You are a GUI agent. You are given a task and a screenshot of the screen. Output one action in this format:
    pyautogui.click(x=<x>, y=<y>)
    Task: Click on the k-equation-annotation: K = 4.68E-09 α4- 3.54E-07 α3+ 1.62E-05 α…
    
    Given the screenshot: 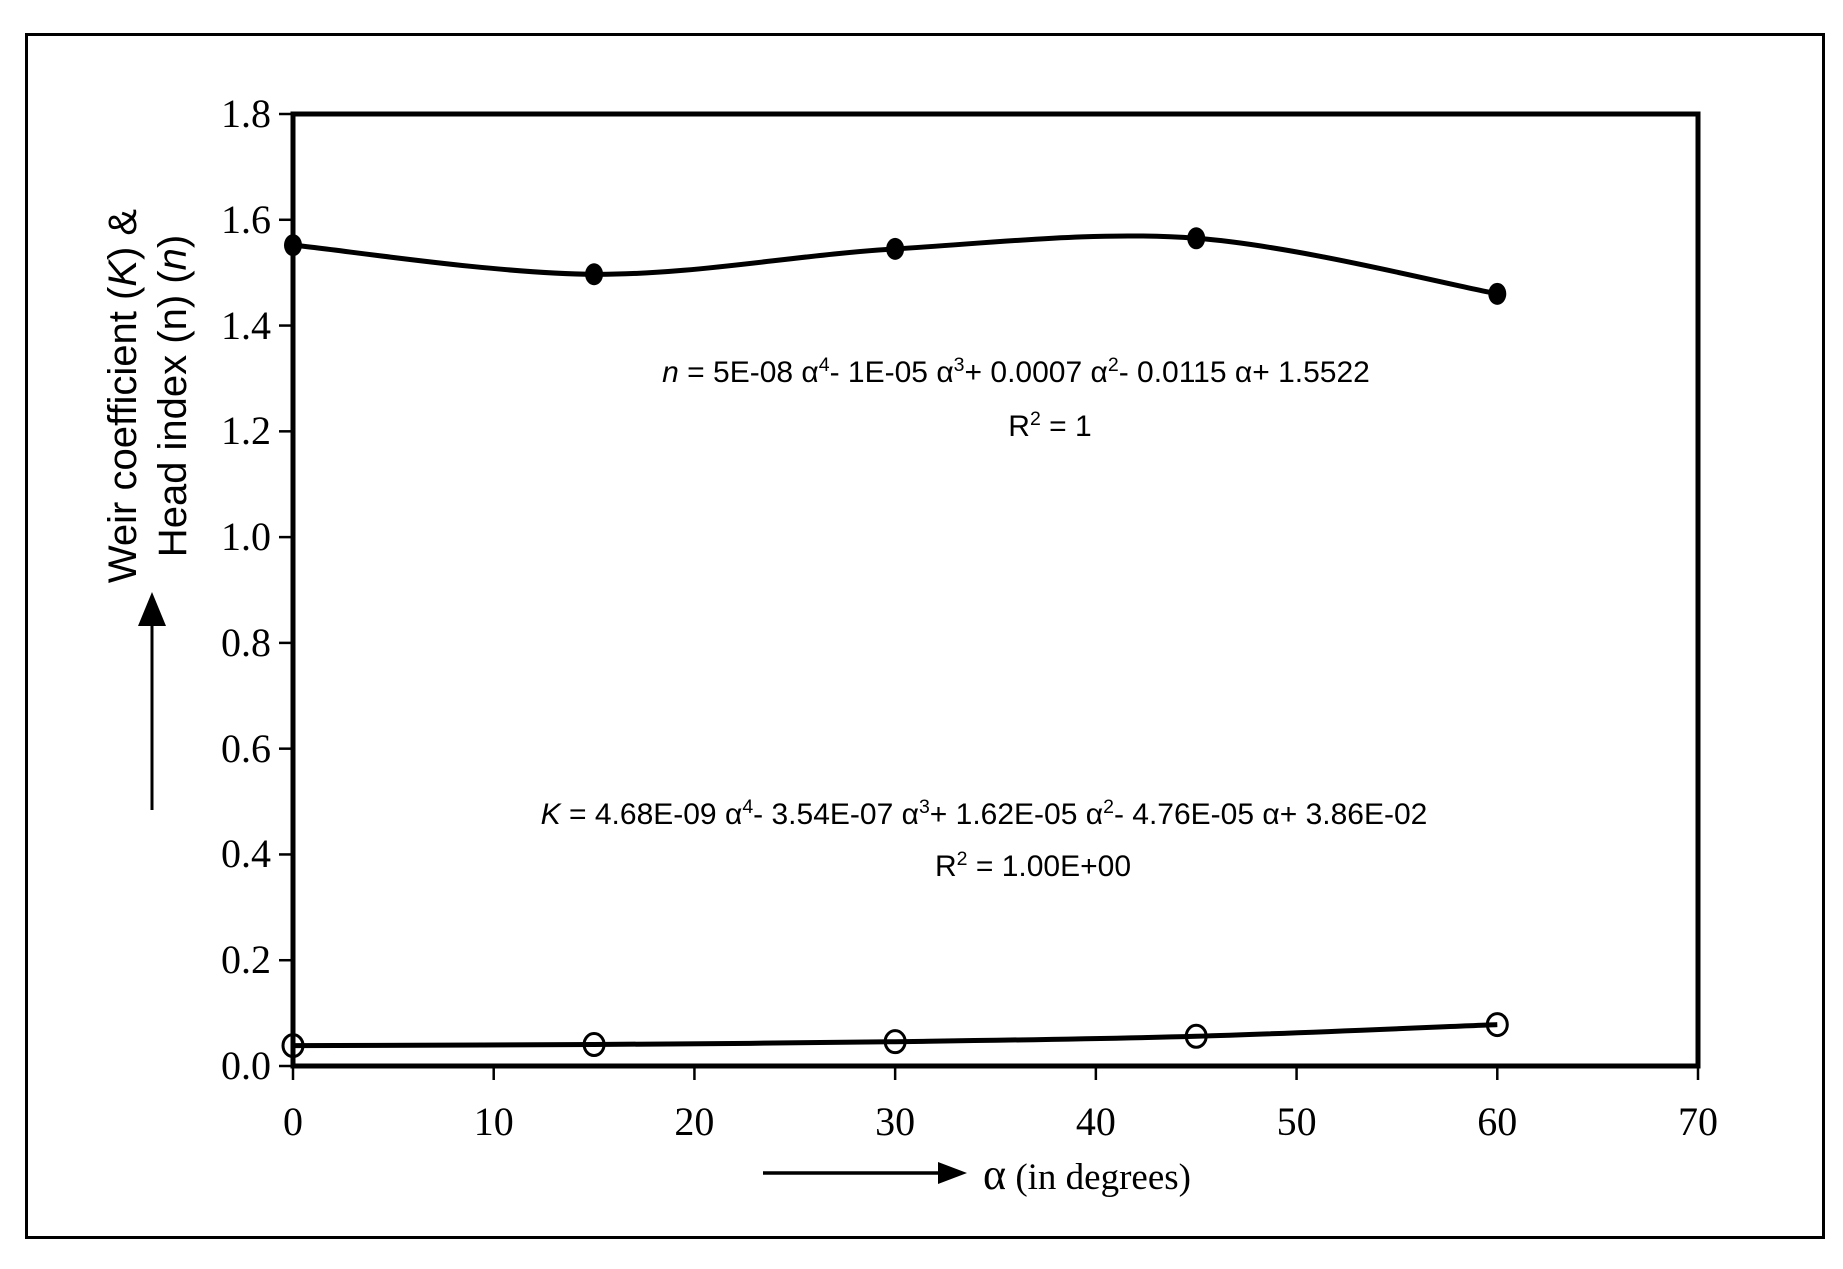 What is the action you would take?
    pyautogui.click(x=984, y=813)
    